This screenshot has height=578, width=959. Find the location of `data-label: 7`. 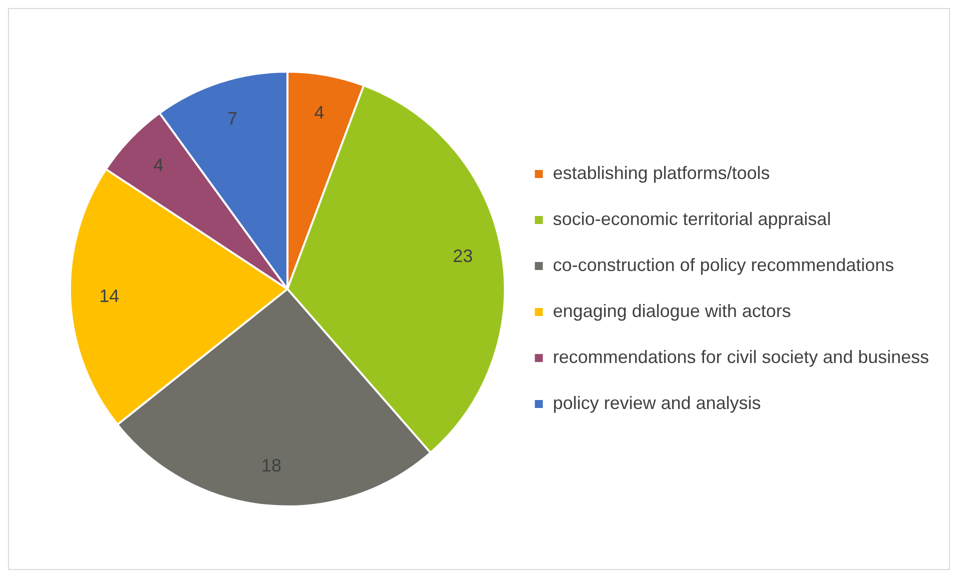

data-label: 7 is located at coordinates (232, 118).